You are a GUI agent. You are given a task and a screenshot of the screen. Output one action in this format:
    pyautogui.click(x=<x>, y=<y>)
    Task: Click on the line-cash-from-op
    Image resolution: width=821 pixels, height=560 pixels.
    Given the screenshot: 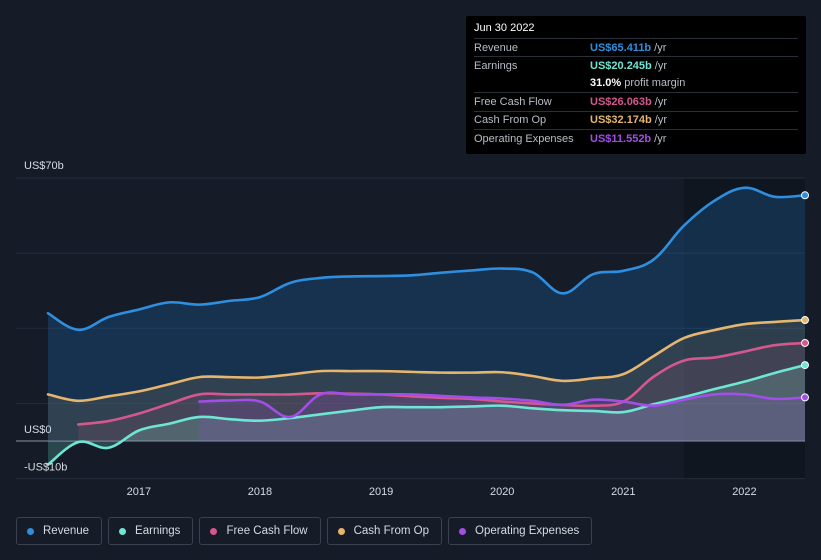 What is the action you would take?
    pyautogui.click(x=426, y=360)
    